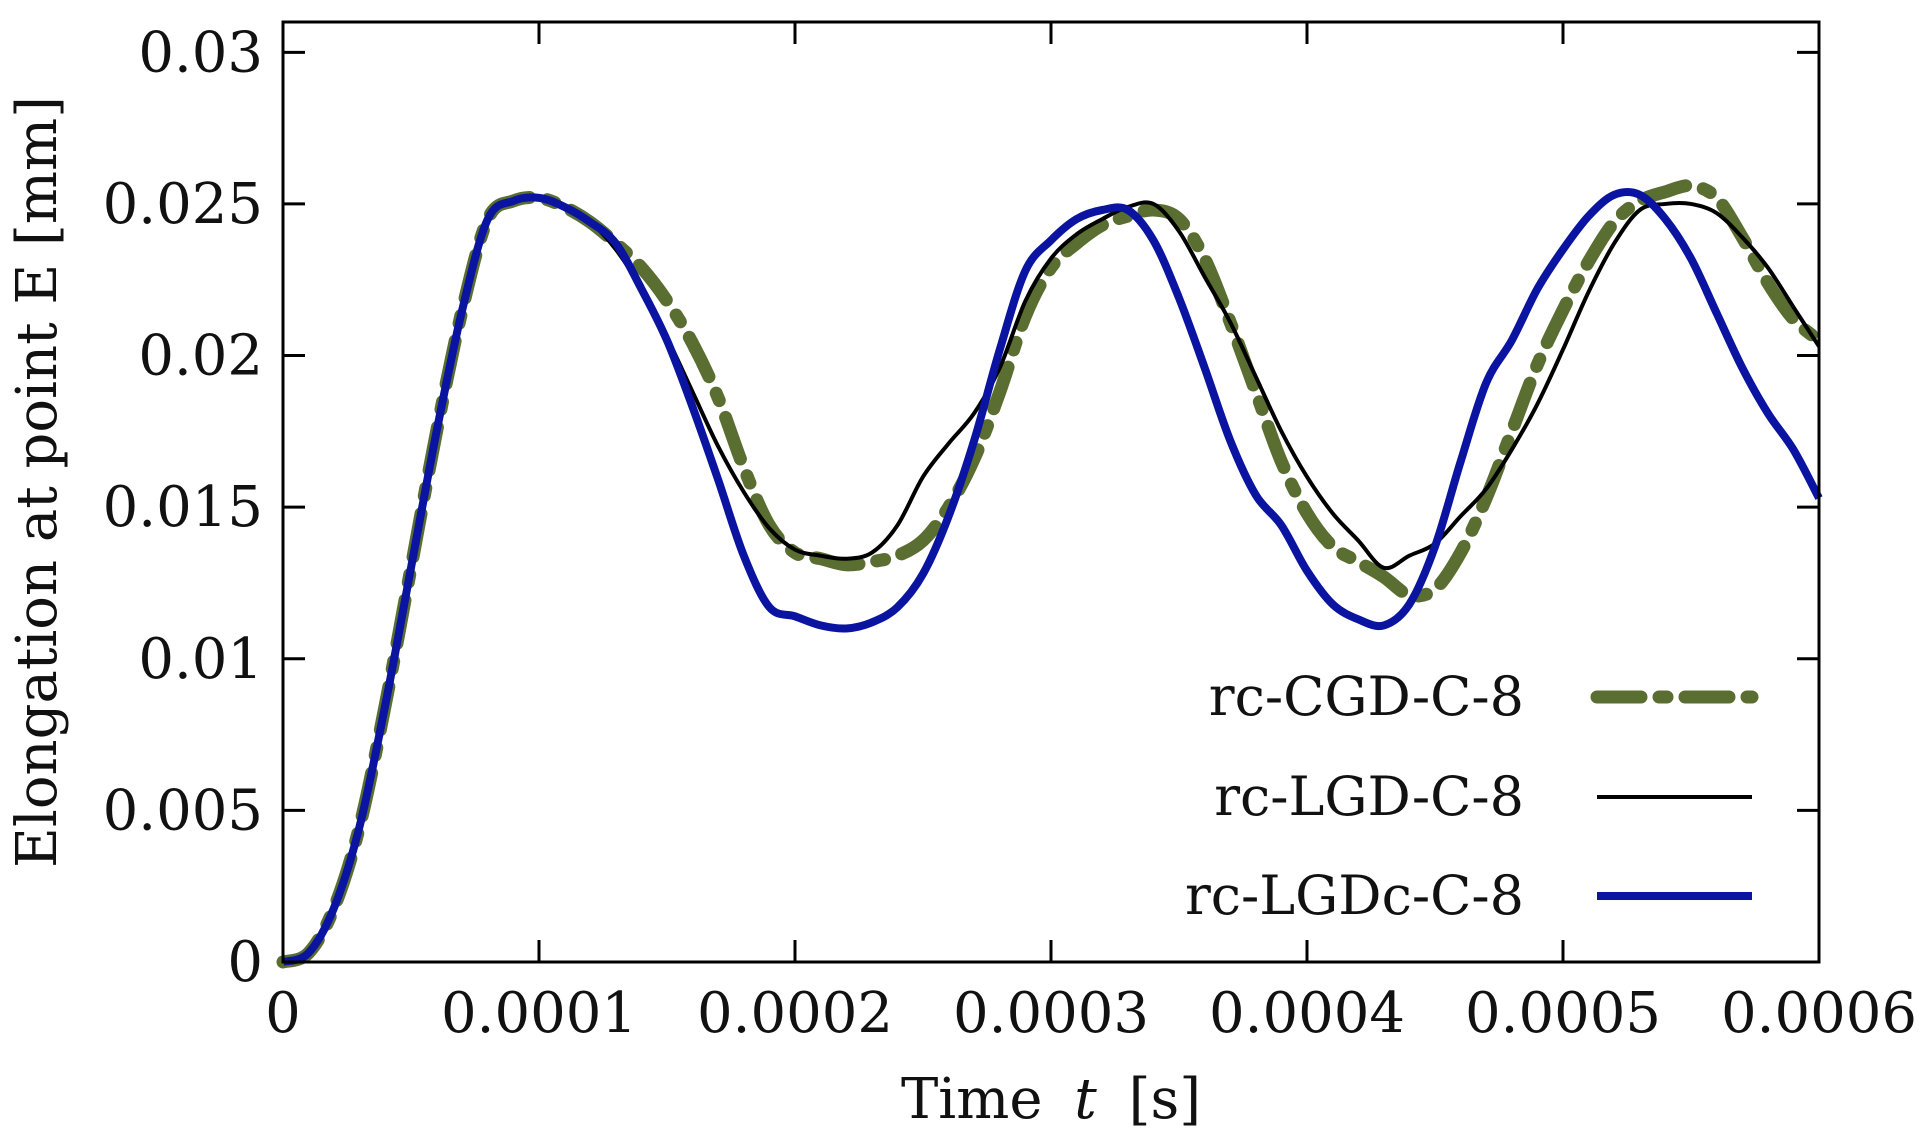 The width and height of the screenshot is (1926, 1145). Describe the element at coordinates (183, 204) in the screenshot. I see `y-tick-label: 0.025` at that location.